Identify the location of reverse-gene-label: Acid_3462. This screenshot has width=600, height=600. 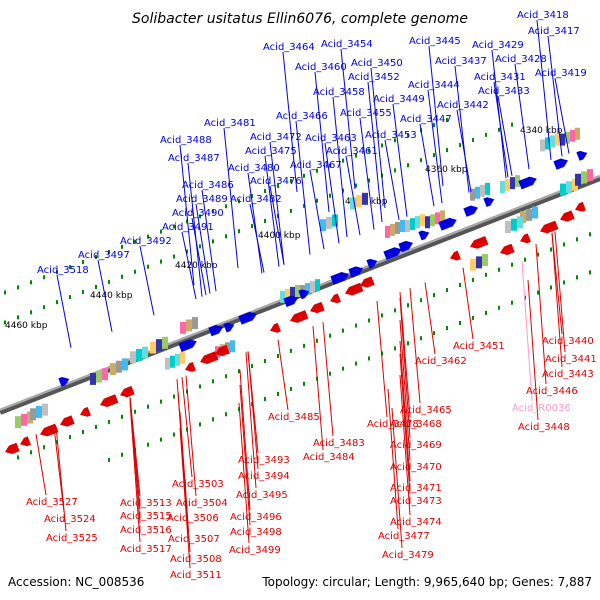
(441, 361).